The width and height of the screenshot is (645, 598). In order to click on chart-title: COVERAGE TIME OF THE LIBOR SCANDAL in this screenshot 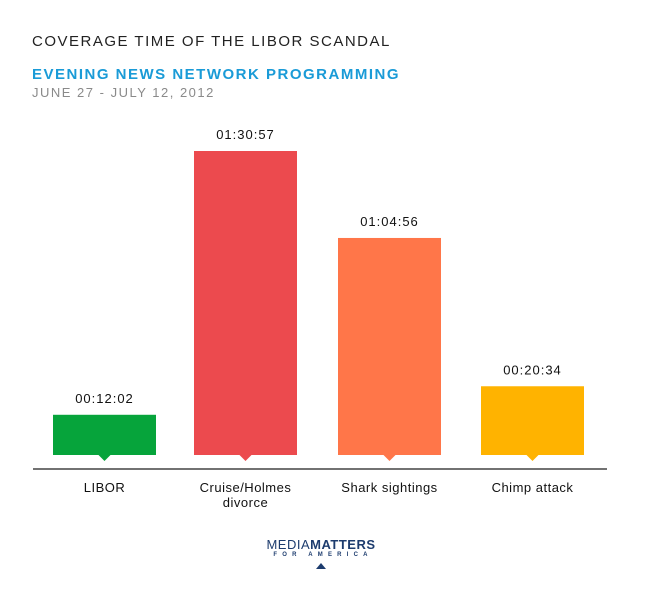, I will do `click(211, 41)`.